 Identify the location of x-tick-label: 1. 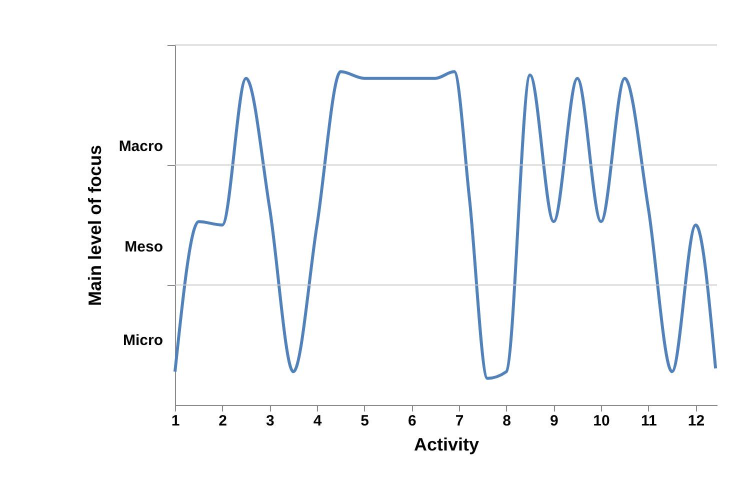
(175, 421).